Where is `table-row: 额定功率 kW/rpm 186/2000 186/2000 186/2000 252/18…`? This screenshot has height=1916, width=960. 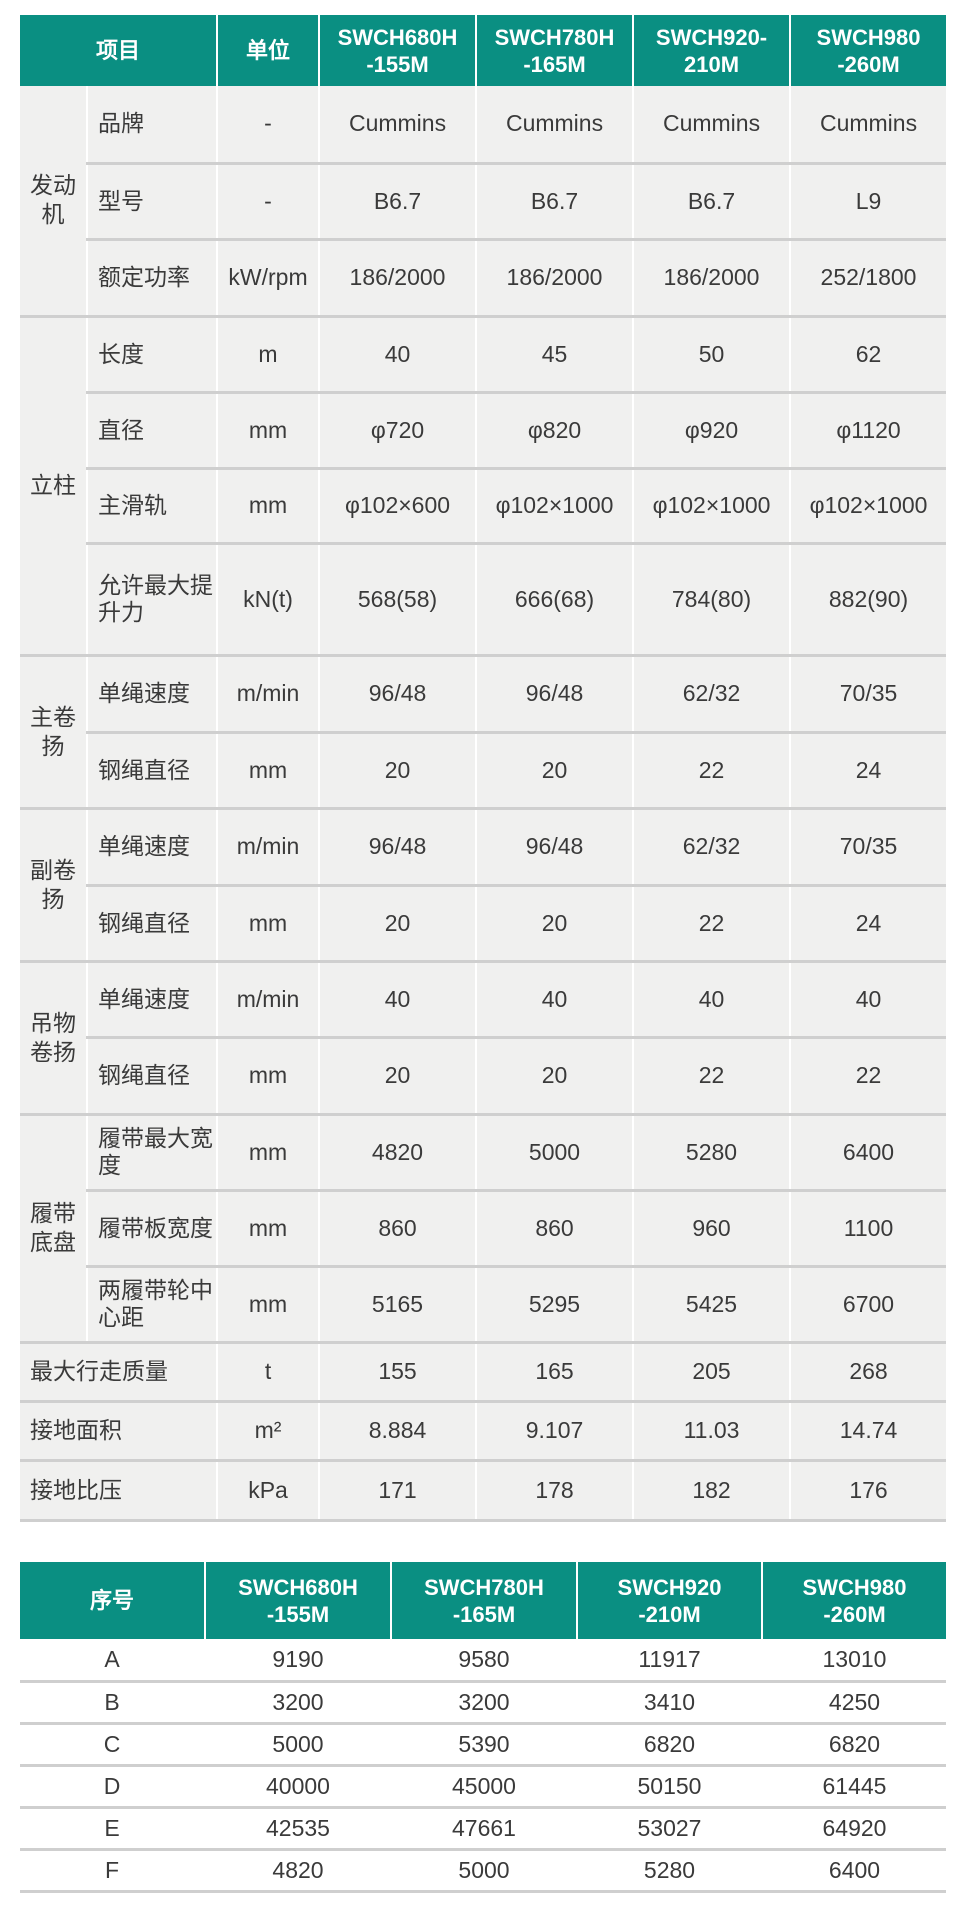
table-row: 额定功率 kW/rpm 186/2000 186/2000 186/2000 252/18… is located at coordinates (483, 278).